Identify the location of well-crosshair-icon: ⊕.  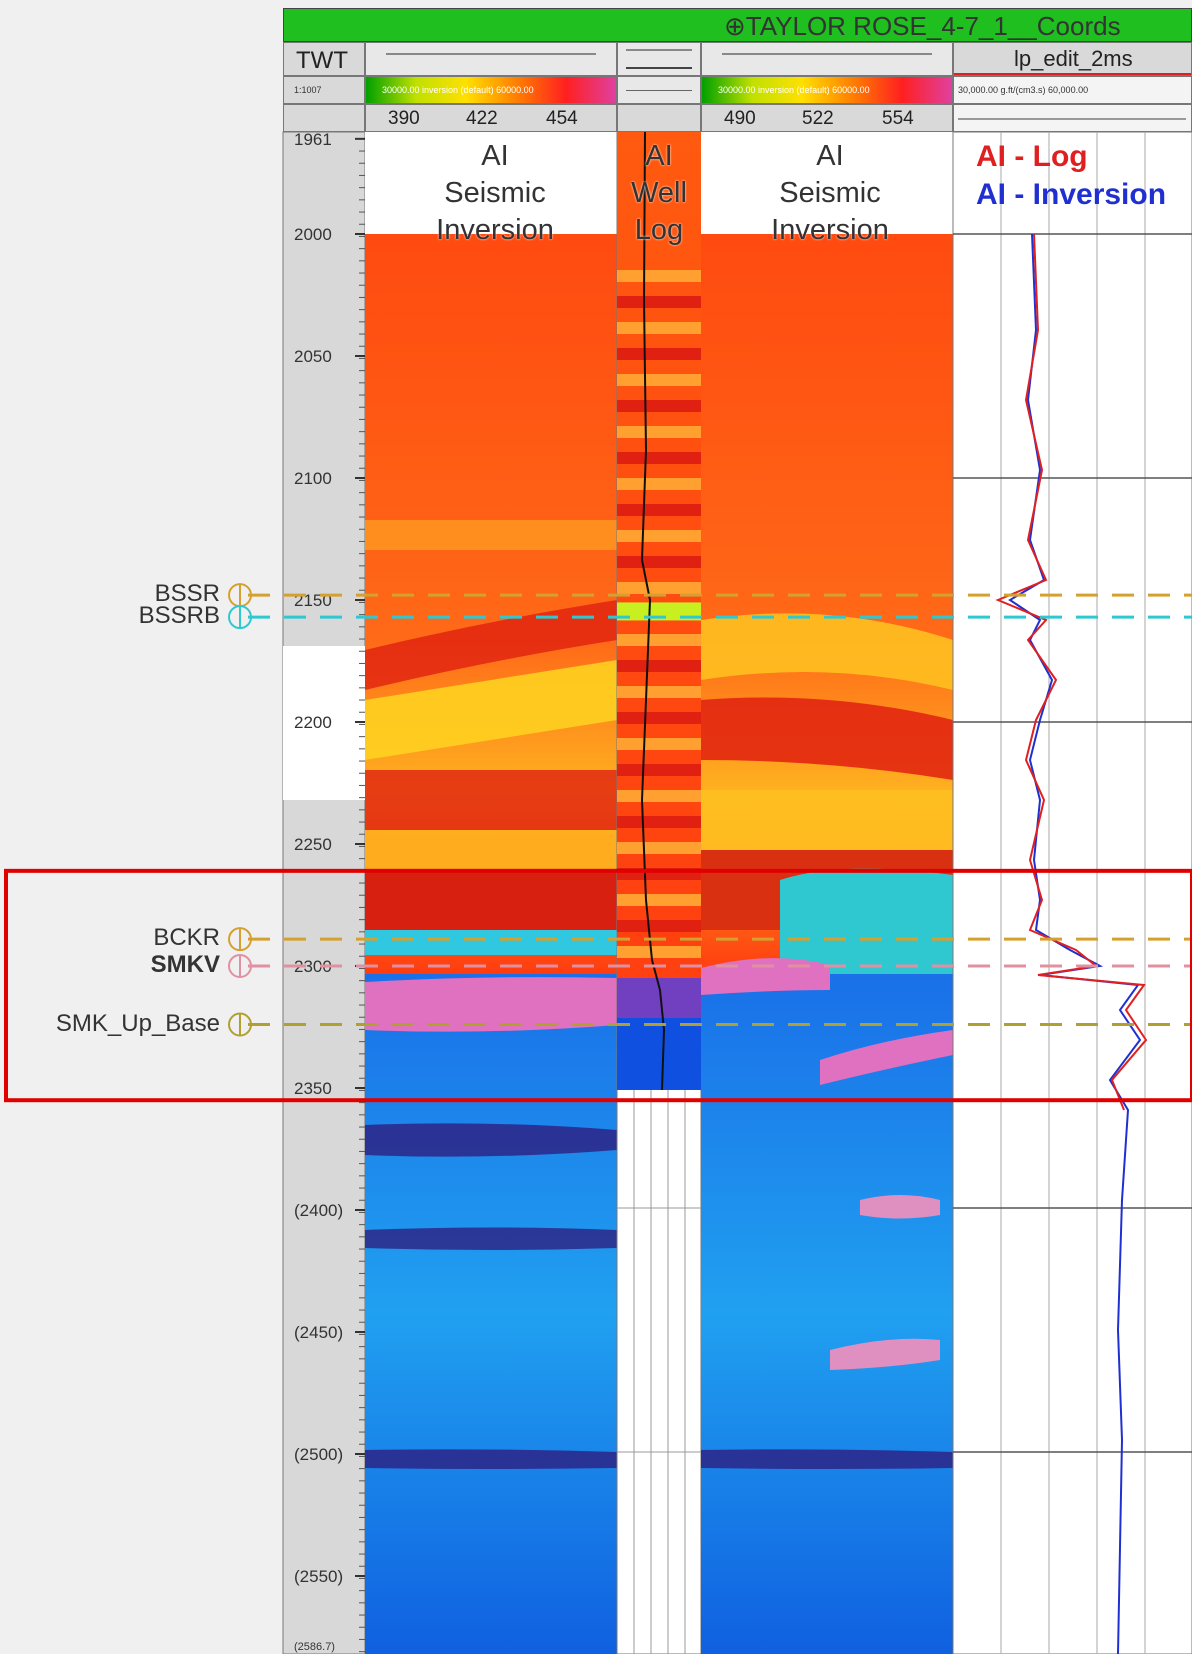
(735, 26).